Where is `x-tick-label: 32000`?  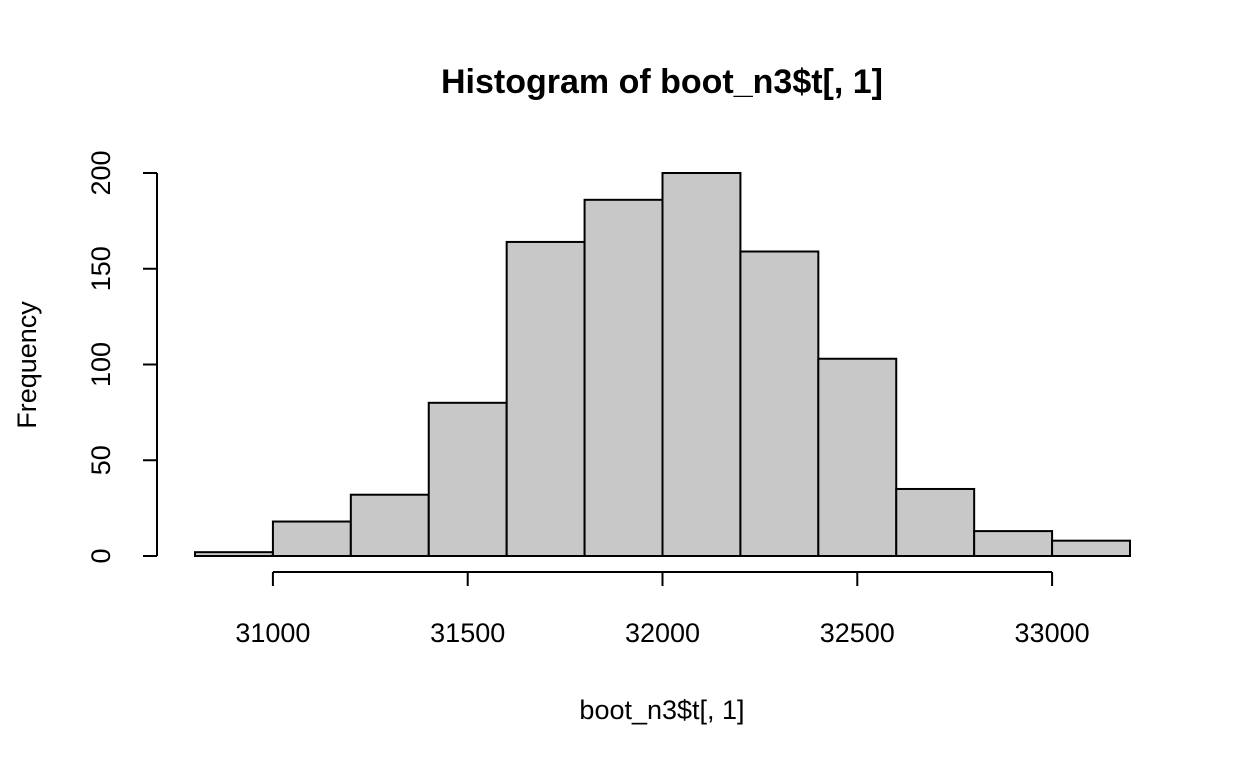
x-tick-label: 32000 is located at coordinates (662, 633).